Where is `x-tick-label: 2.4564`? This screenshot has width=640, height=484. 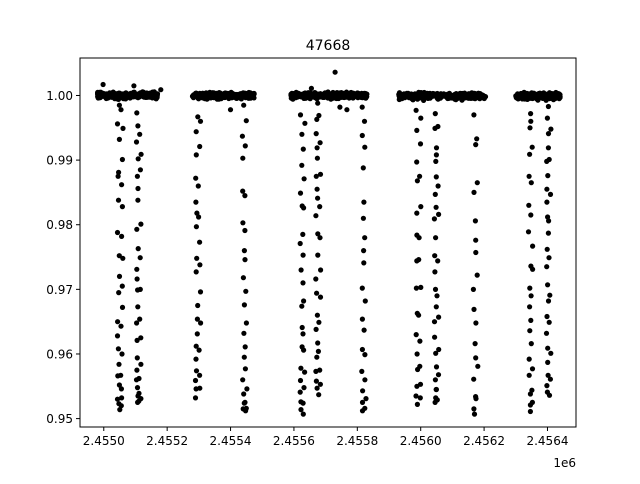 x-tick-label: 2.4564 is located at coordinates (547, 441).